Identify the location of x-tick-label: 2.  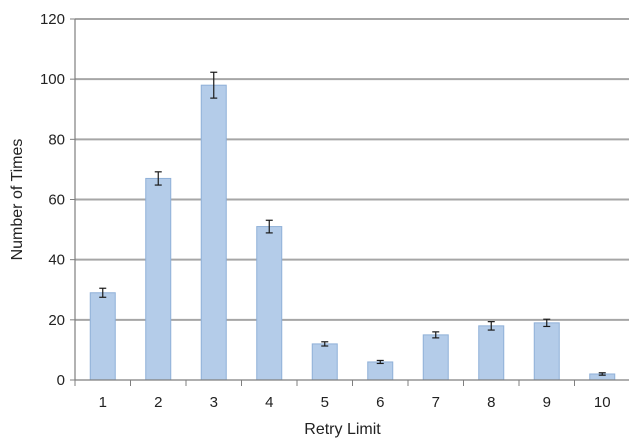
(158, 402).